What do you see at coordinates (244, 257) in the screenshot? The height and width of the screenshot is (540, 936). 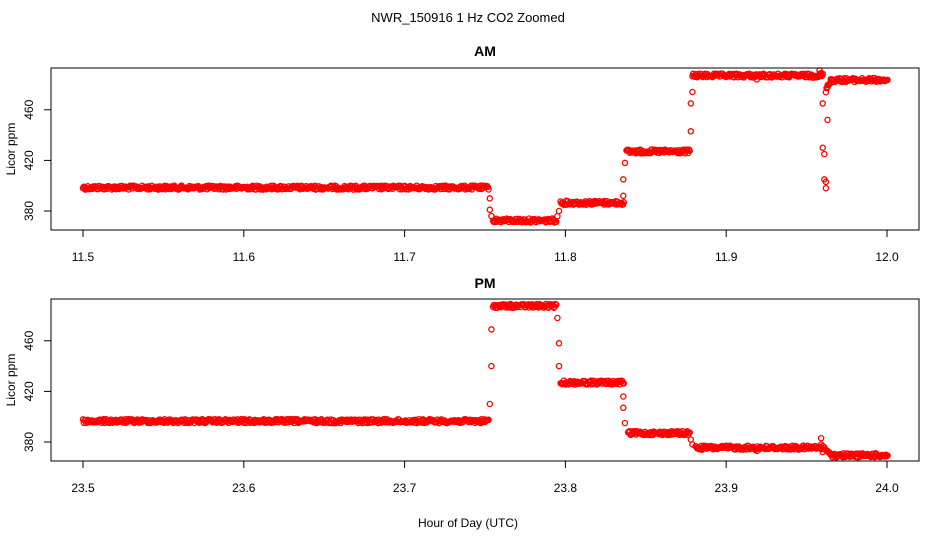 I see `am-x-tick-label: 11.6` at bounding box center [244, 257].